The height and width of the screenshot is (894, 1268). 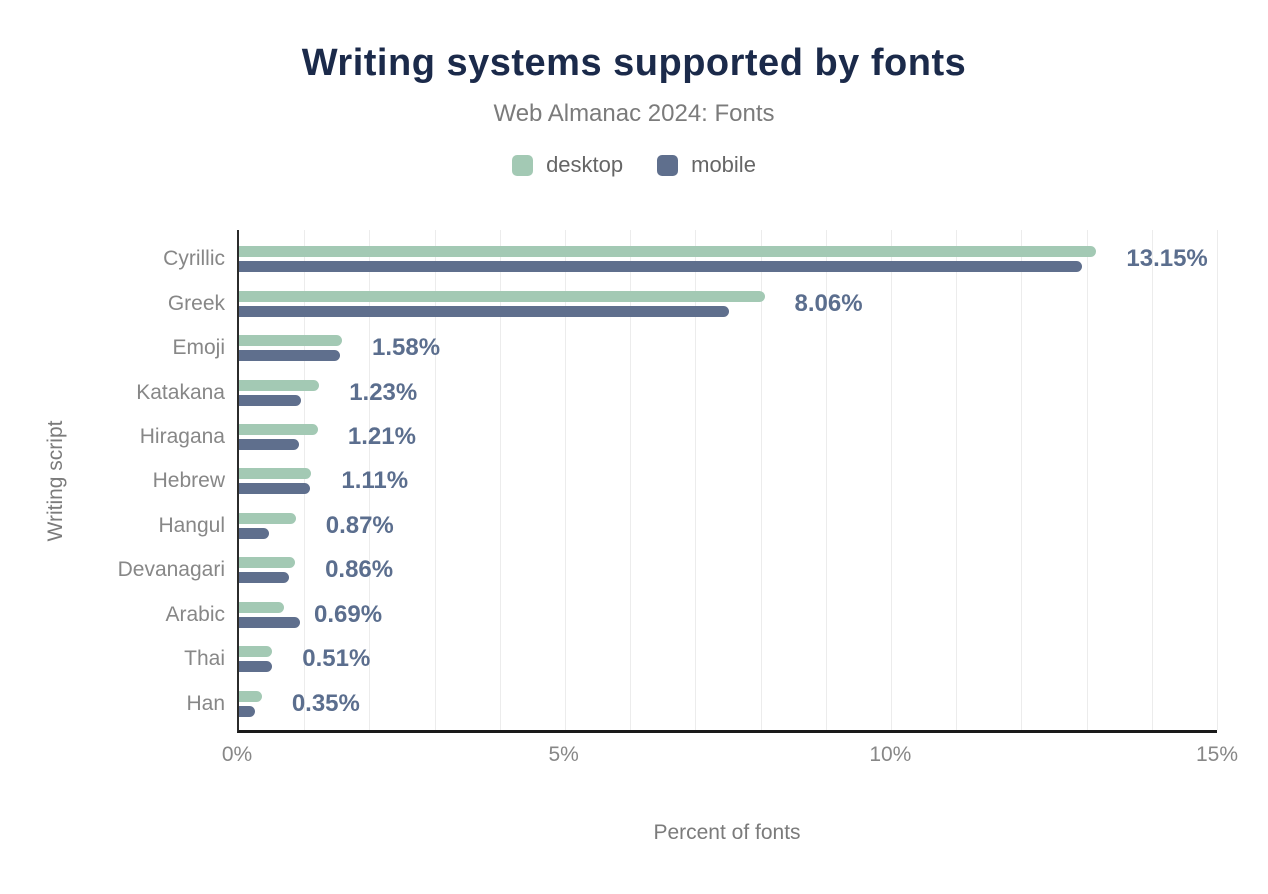 I want to click on chart-title: Writing systems supported by fonts, so click(x=634, y=63).